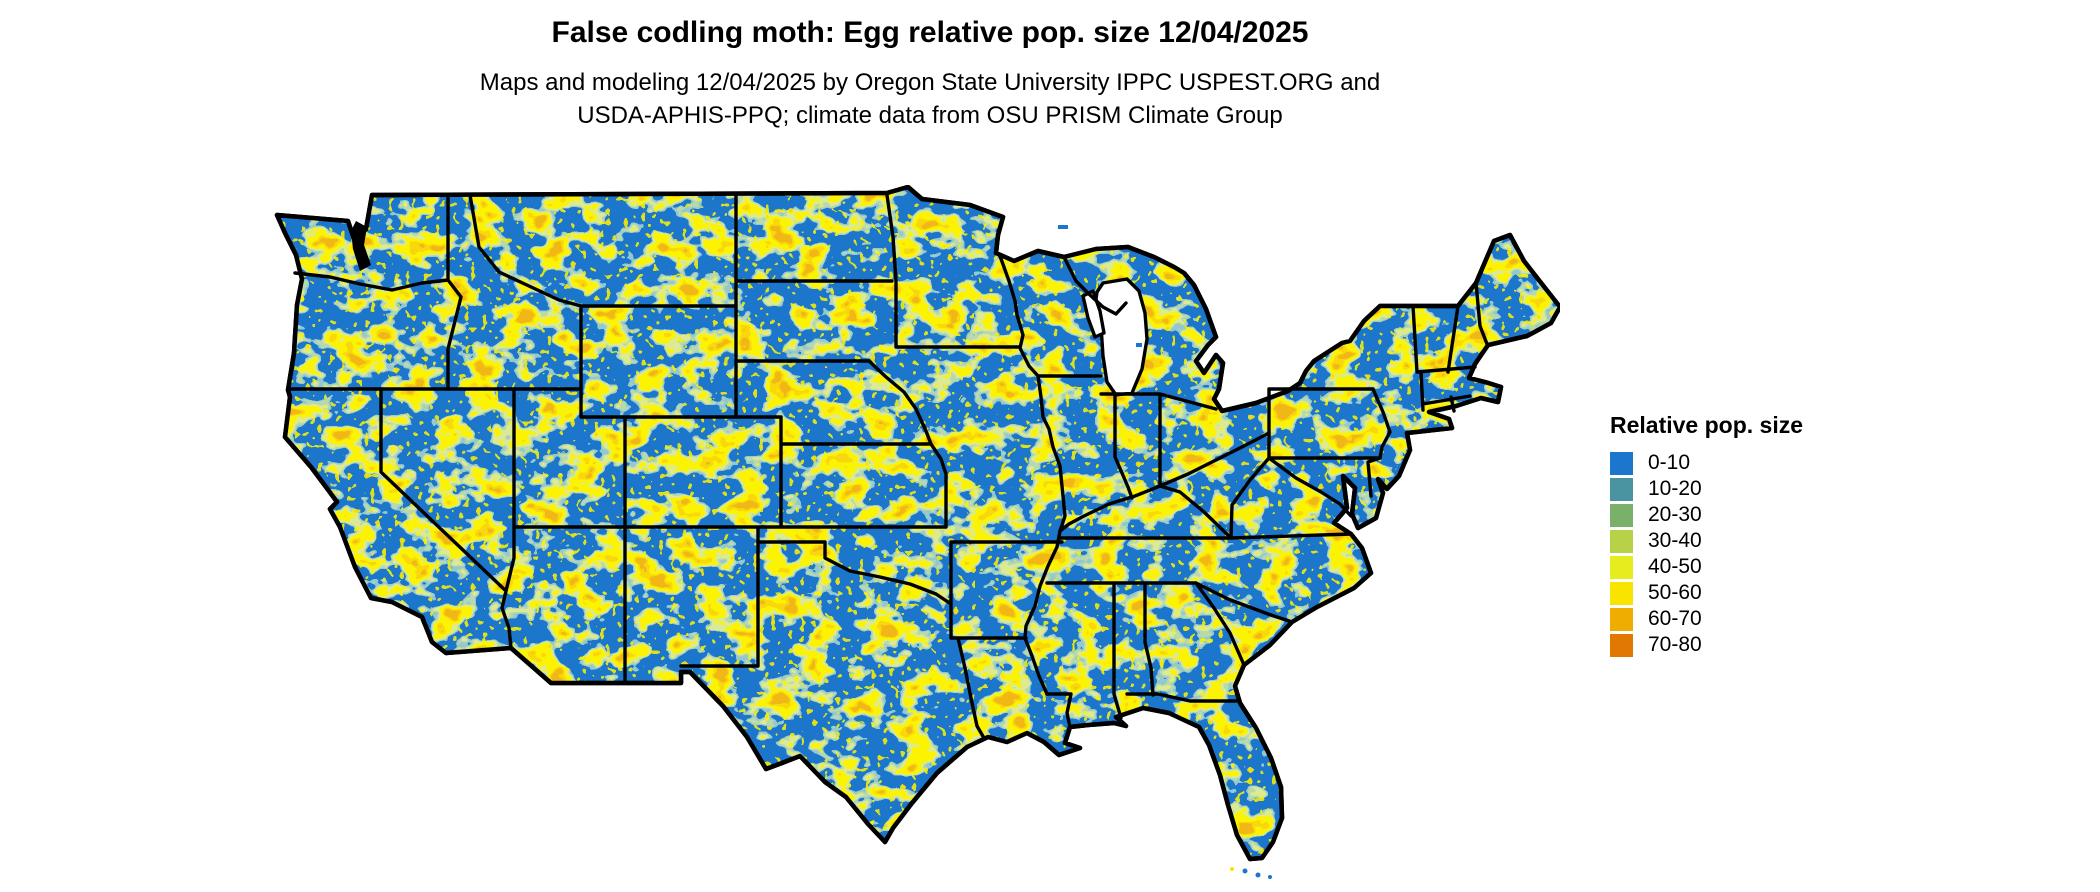 This screenshot has width=2100, height=892. Describe the element at coordinates (1706, 645) in the screenshot. I see `legend-row: 70-80` at that location.